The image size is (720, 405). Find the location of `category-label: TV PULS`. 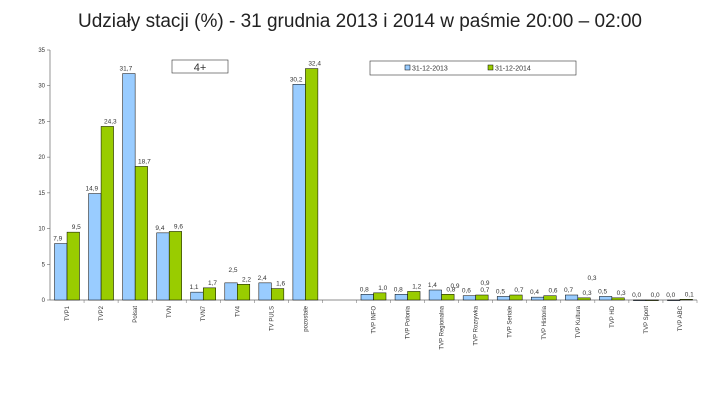

category-label: TV PULS is located at coordinates (272, 318).